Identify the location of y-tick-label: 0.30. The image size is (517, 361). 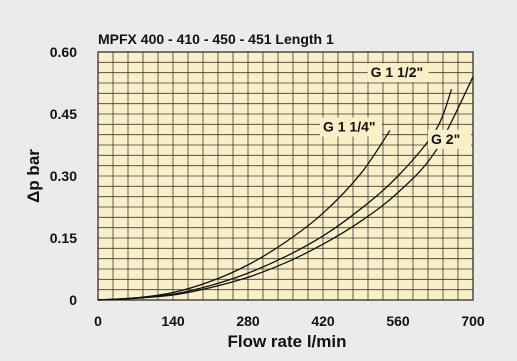
(63, 176).